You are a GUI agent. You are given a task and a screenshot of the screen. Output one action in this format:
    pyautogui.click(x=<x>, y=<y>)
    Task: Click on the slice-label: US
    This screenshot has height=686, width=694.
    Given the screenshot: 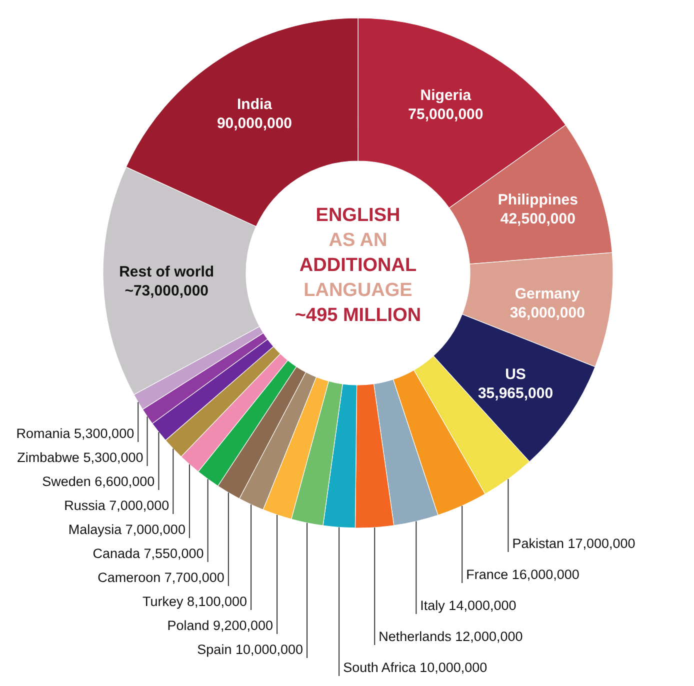 What is the action you would take?
    pyautogui.click(x=515, y=374)
    